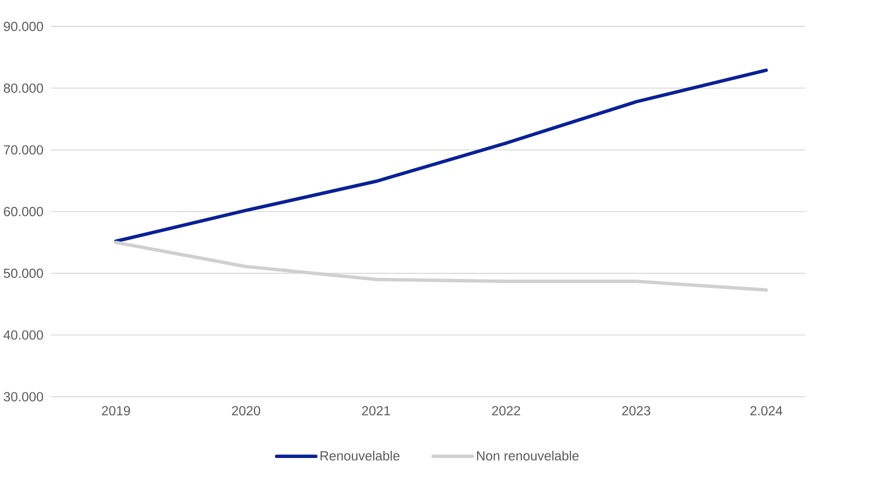  Describe the element at coordinates (116, 411) in the screenshot. I see `x-tick-label: 2019` at that location.